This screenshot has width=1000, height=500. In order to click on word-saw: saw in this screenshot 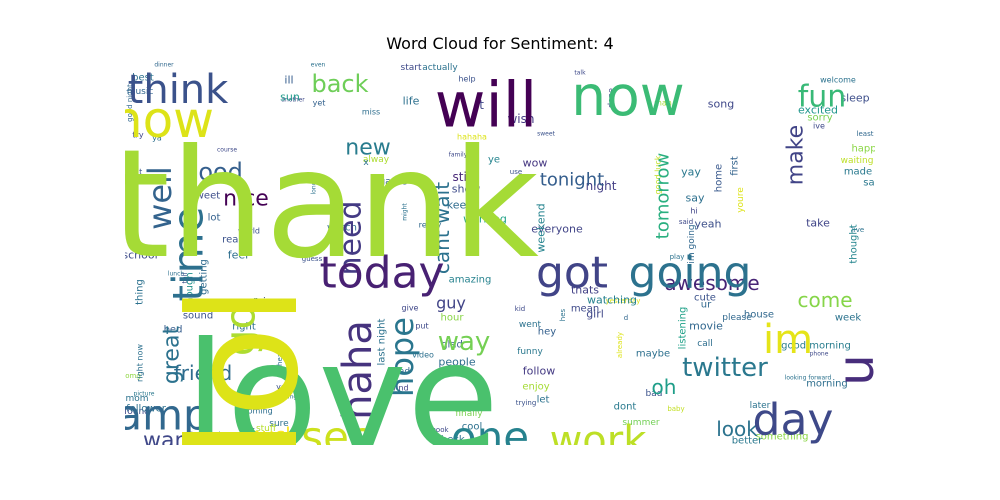, I will do `click(873, 183)`.